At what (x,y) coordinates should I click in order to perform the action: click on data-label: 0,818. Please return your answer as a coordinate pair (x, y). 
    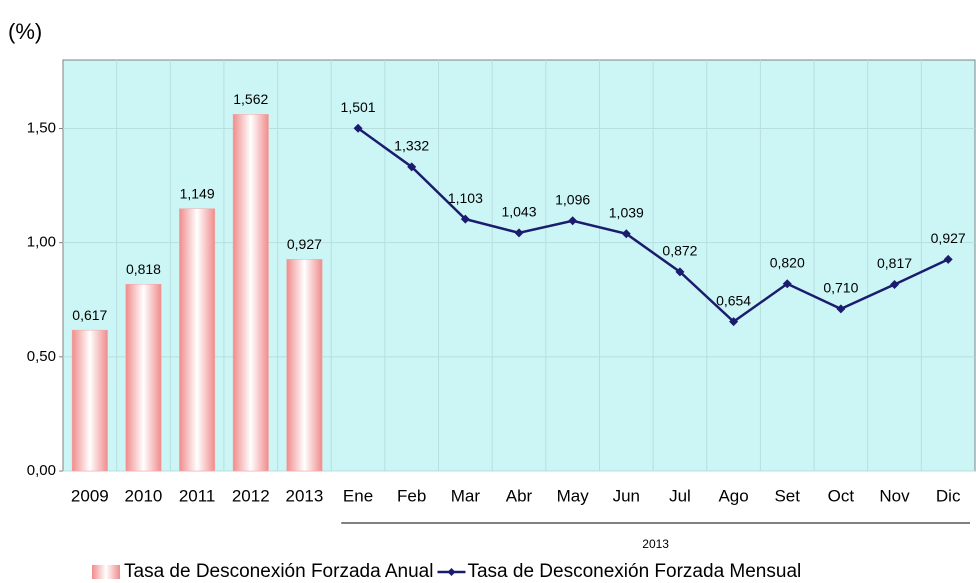
    Looking at the image, I should click on (143, 269).